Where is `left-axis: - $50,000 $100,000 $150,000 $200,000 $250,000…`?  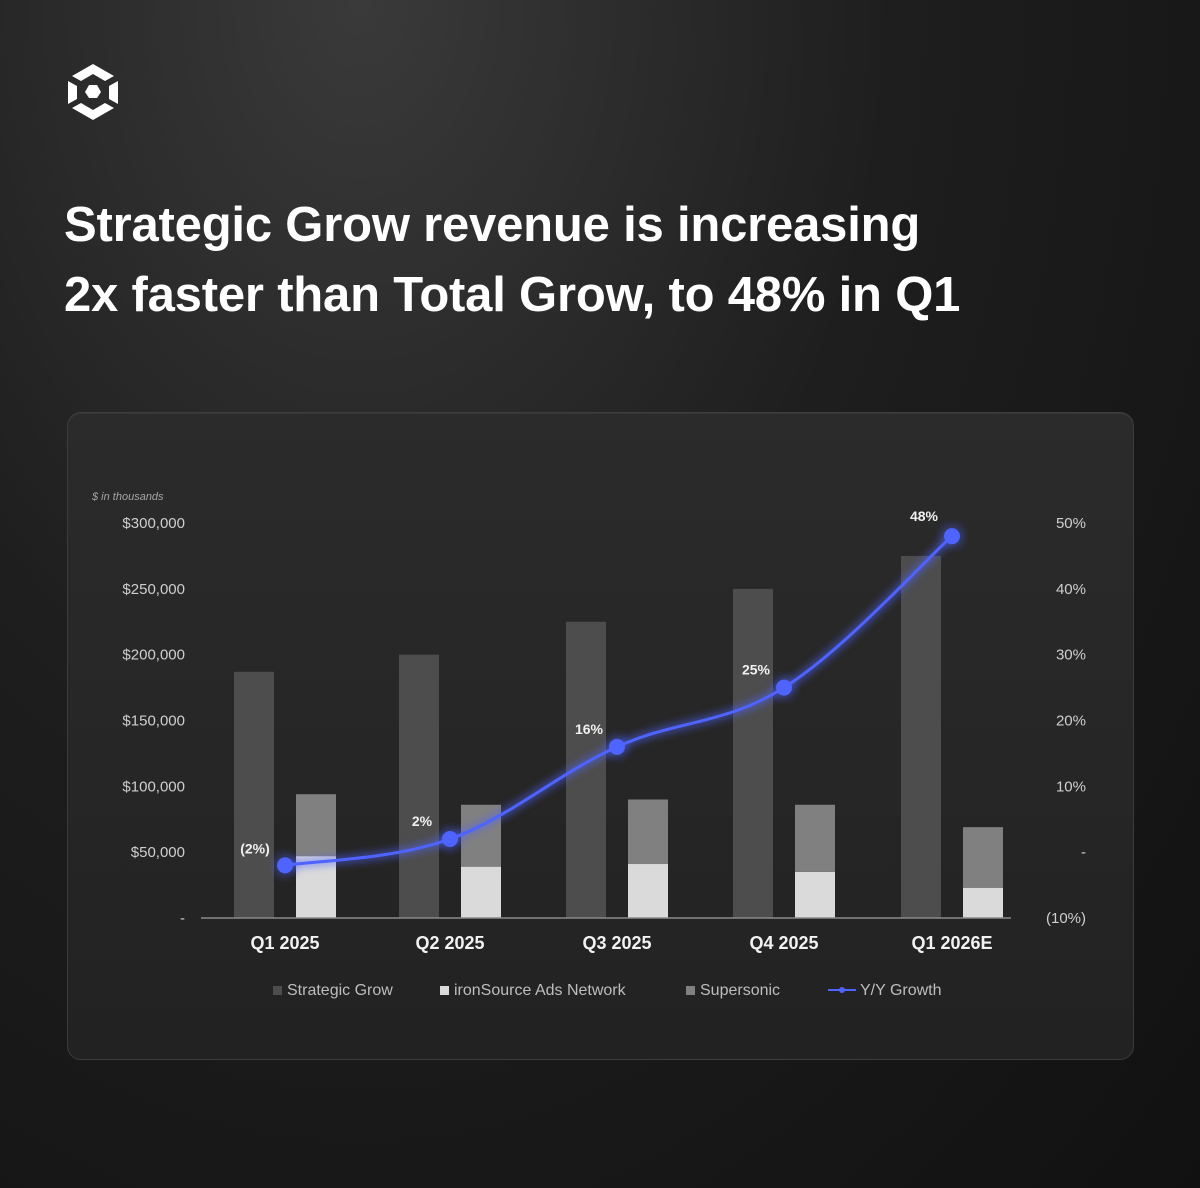 left-axis: - $50,000 $100,000 $150,000 $200,000 $250,000… is located at coordinates (153, 721).